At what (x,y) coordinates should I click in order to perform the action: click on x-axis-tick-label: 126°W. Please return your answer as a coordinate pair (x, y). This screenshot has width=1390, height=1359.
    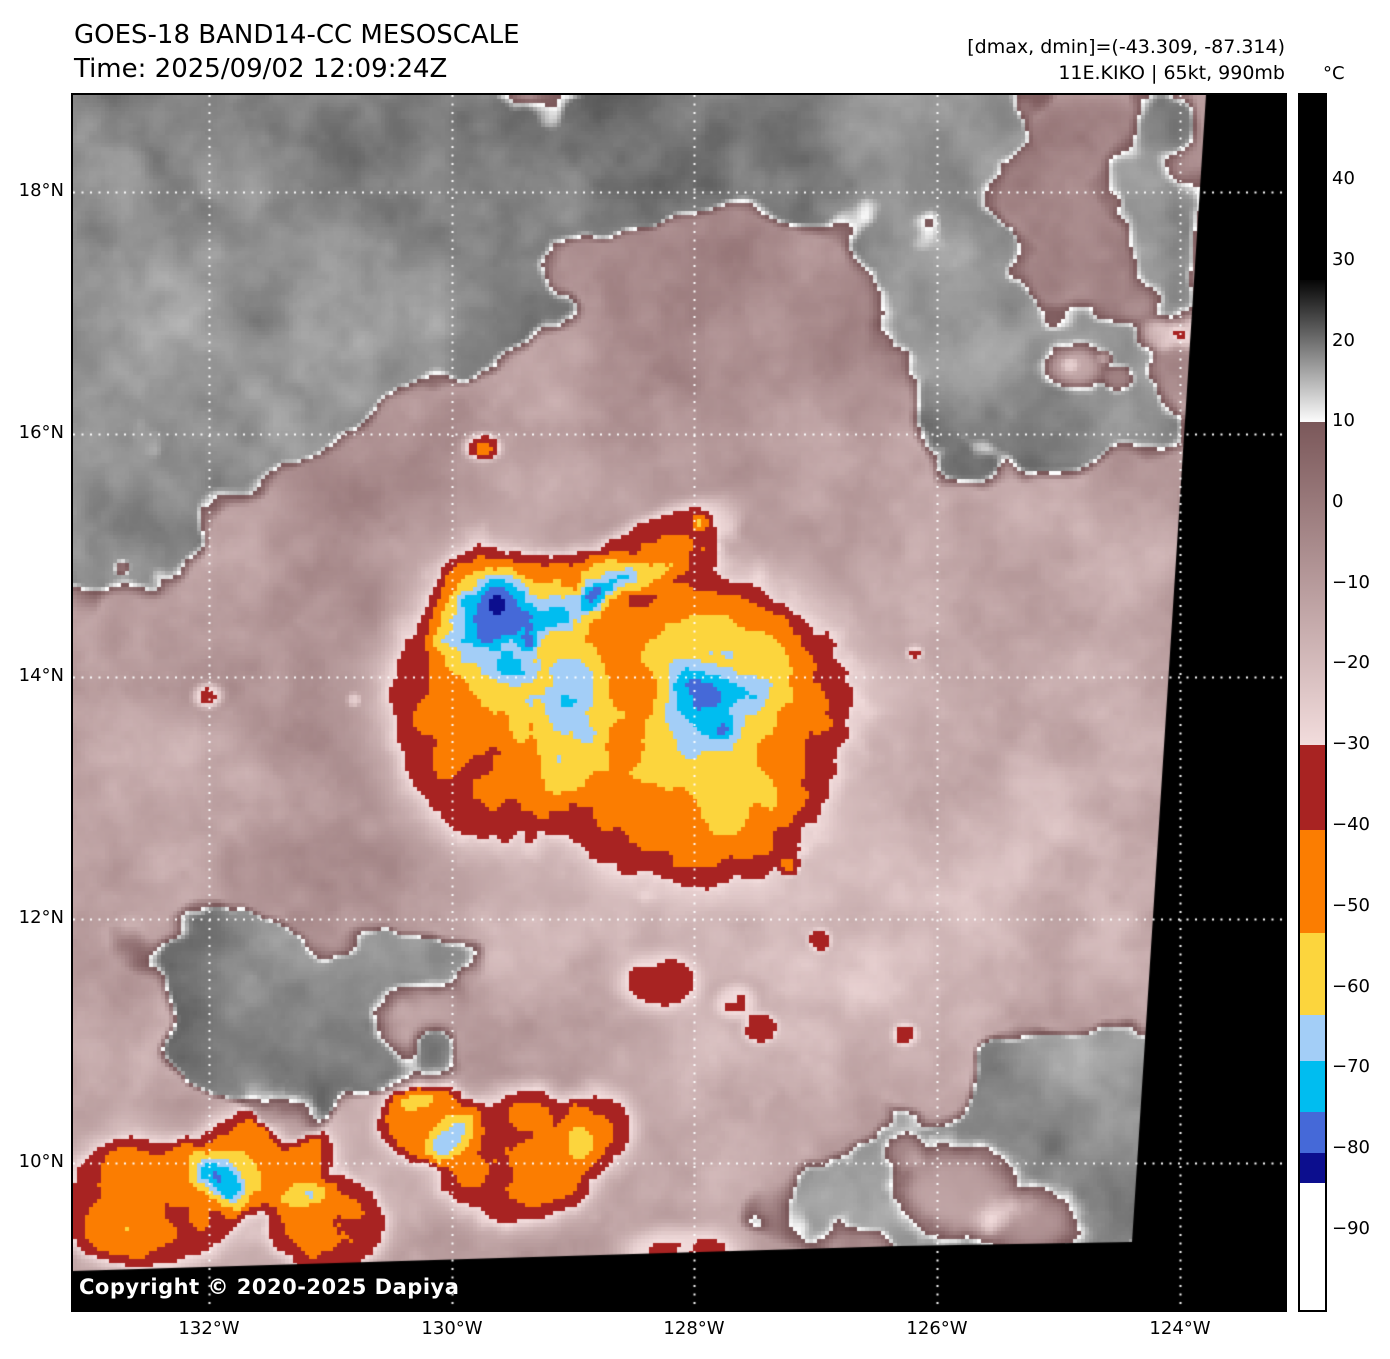
    Looking at the image, I should click on (937, 1328).